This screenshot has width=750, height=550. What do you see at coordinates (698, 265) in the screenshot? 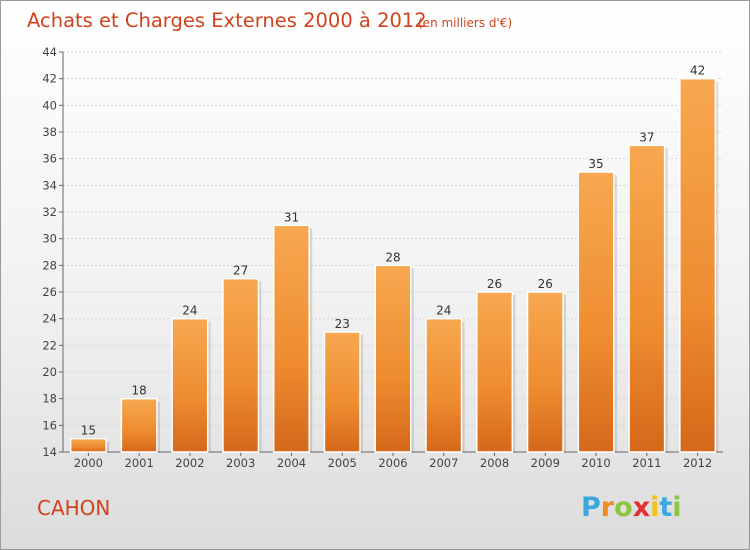
I see `bar-2012` at bounding box center [698, 265].